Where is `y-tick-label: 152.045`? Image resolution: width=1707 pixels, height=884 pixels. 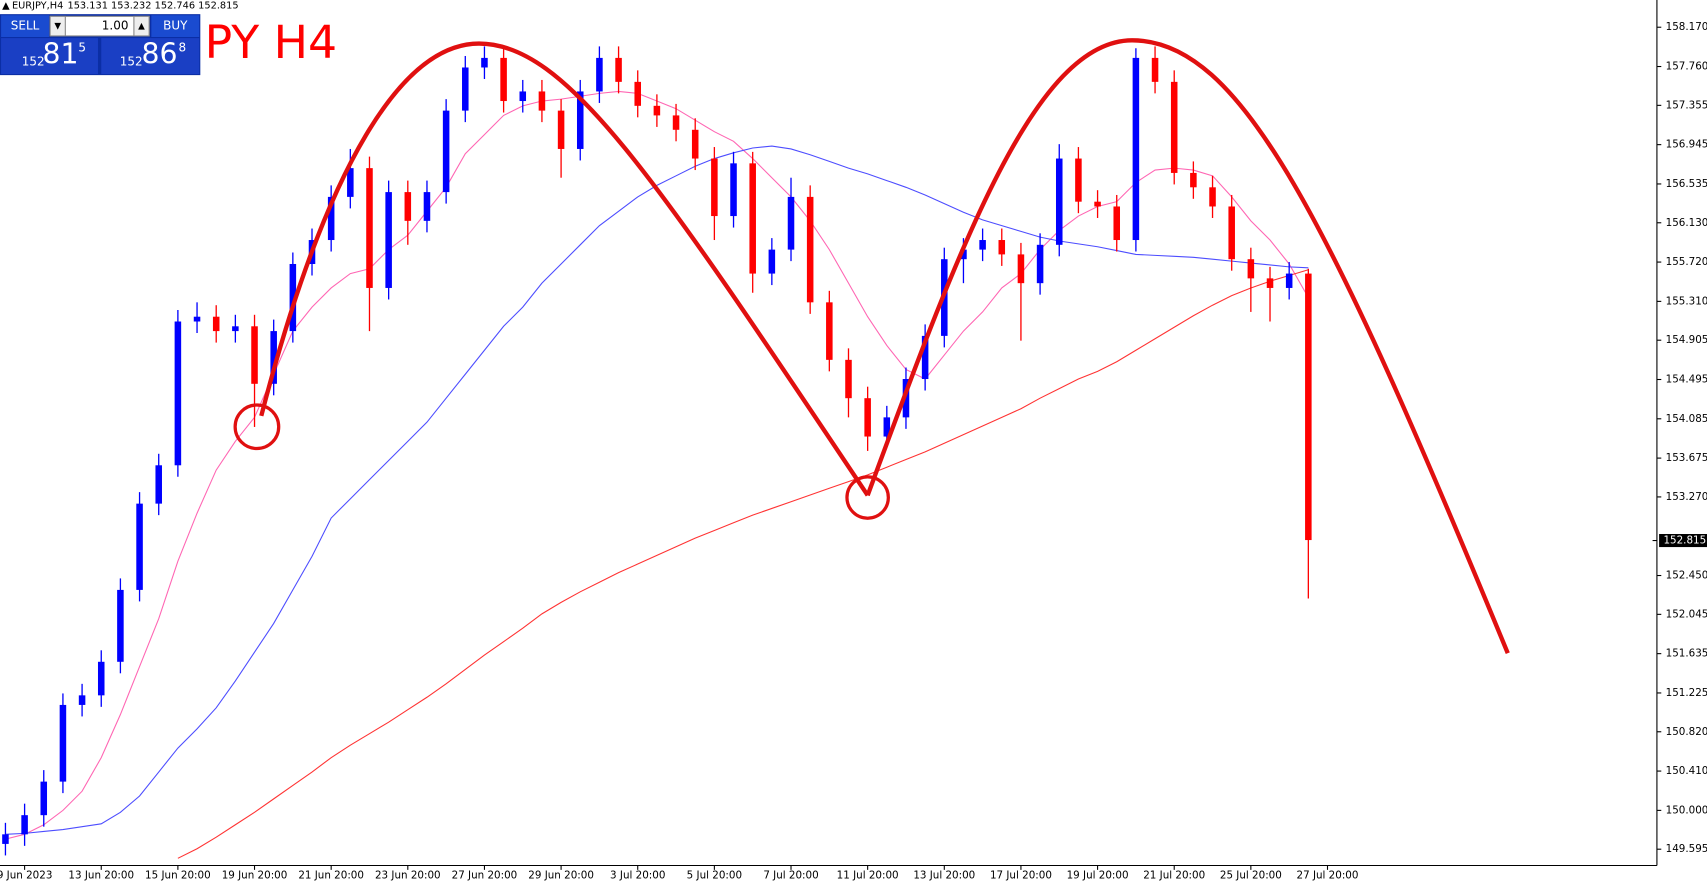 y-tick-label: 152.045 is located at coordinates (1686, 614).